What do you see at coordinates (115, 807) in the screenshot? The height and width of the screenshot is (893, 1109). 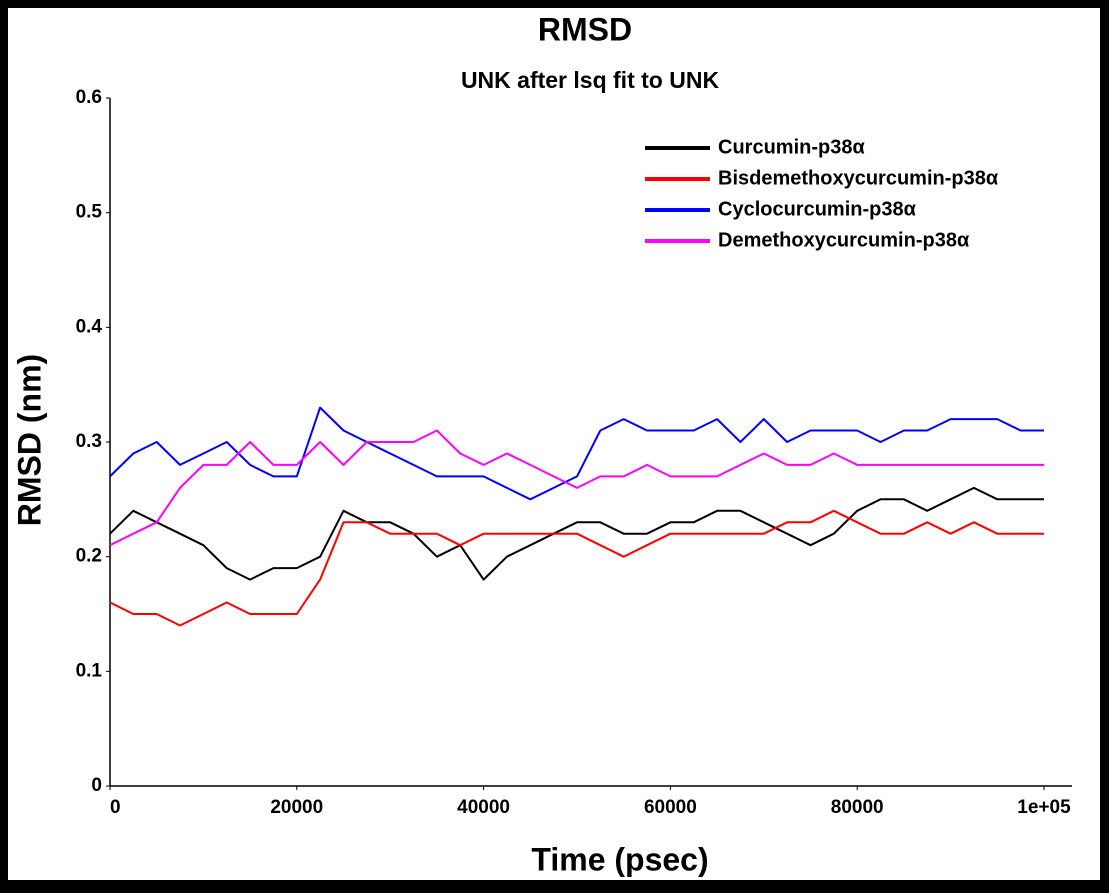 I see `x-tick-label: 0` at bounding box center [115, 807].